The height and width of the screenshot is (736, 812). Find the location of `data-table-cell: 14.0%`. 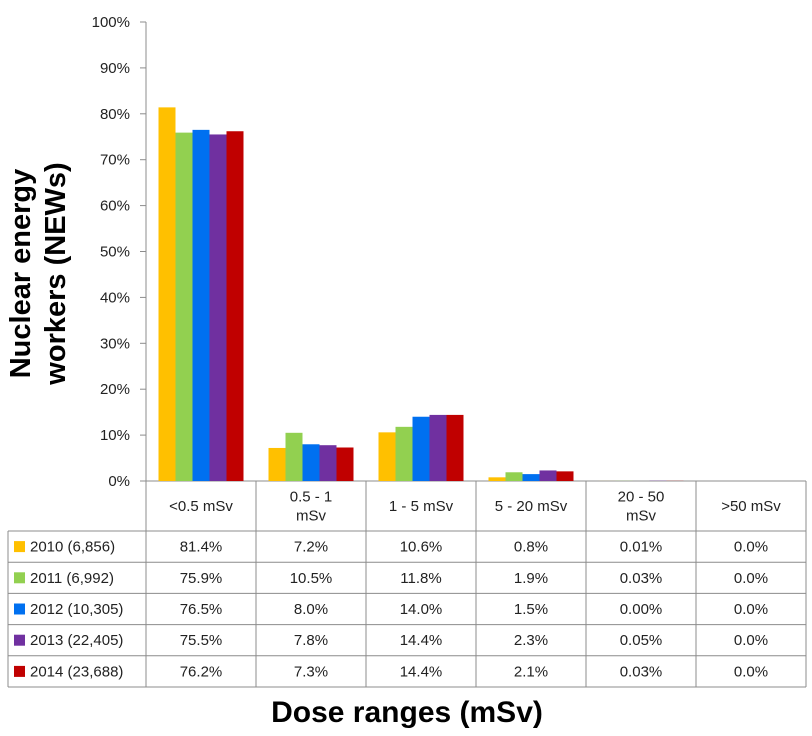

data-table-cell: 14.0% is located at coordinates (421, 609).